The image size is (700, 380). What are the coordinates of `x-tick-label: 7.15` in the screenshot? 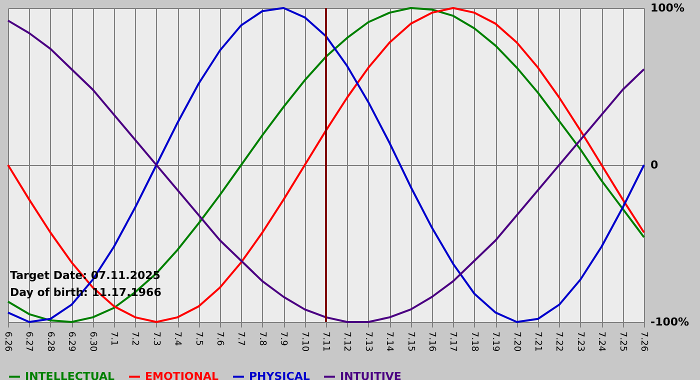 It's located at (410, 342).